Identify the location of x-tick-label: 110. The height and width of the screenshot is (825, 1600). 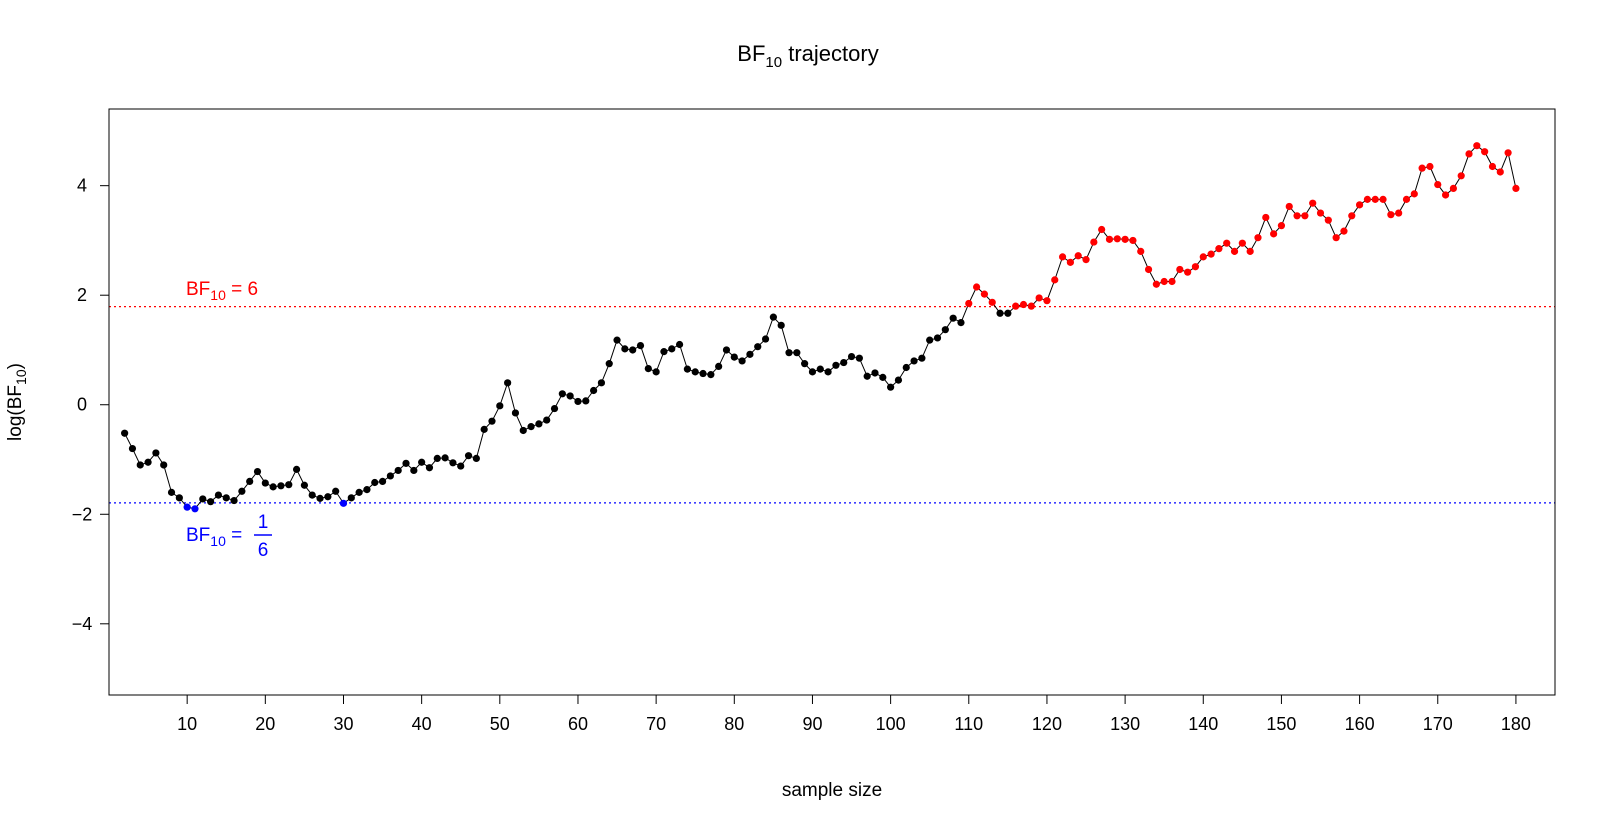
(968, 724).